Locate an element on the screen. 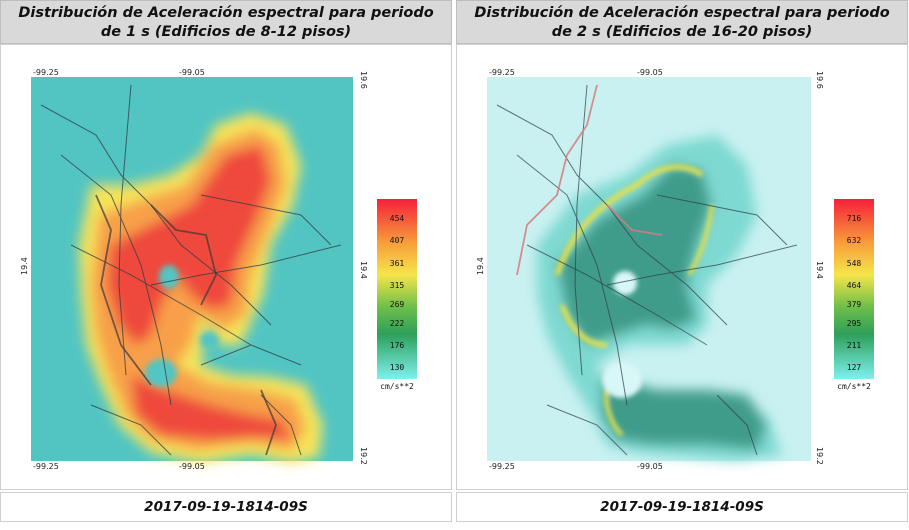 This screenshot has width=909, height=530. legend-level-2: 407 is located at coordinates (397, 240).